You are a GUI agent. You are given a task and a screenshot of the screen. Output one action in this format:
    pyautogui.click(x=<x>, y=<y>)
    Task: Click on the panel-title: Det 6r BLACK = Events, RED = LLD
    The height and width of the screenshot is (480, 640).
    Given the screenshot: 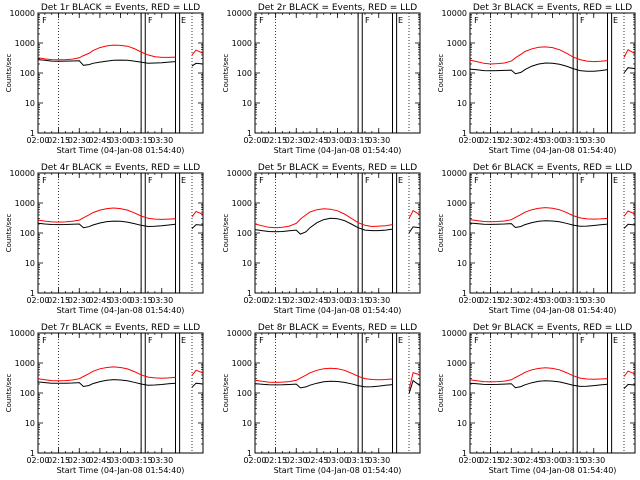 What is the action you would take?
    pyautogui.click(x=552, y=168)
    